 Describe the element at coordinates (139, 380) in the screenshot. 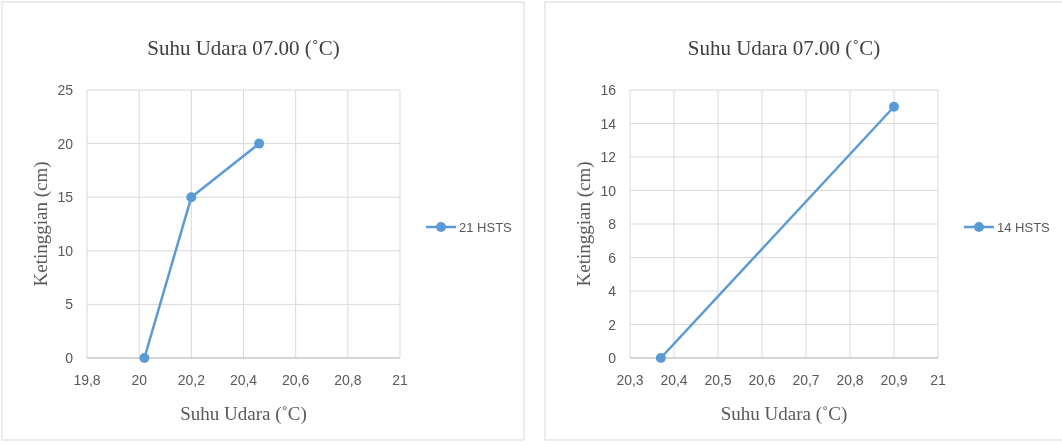

I see `x-tick-label: 20` at that location.